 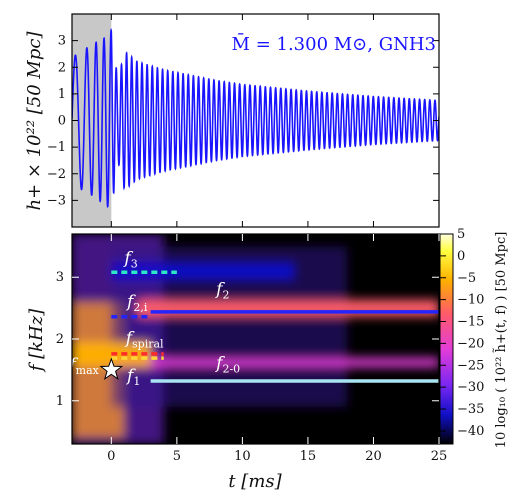 What do you see at coordinates (56, 147) in the screenshot?
I see `top-y-tick-label: −1` at bounding box center [56, 147].